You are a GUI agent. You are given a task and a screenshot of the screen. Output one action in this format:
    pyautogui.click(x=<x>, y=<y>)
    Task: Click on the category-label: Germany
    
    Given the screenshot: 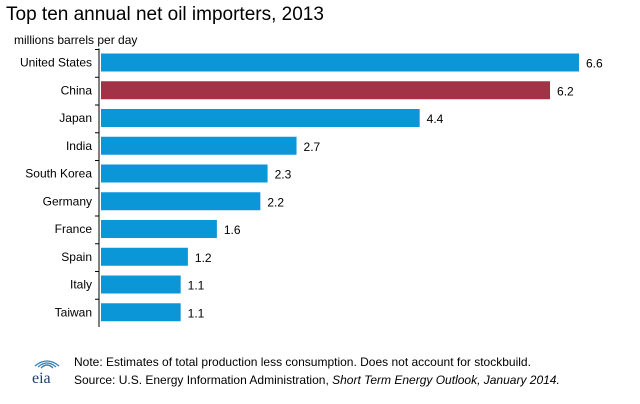 What is the action you would take?
    pyautogui.click(x=67, y=201)
    